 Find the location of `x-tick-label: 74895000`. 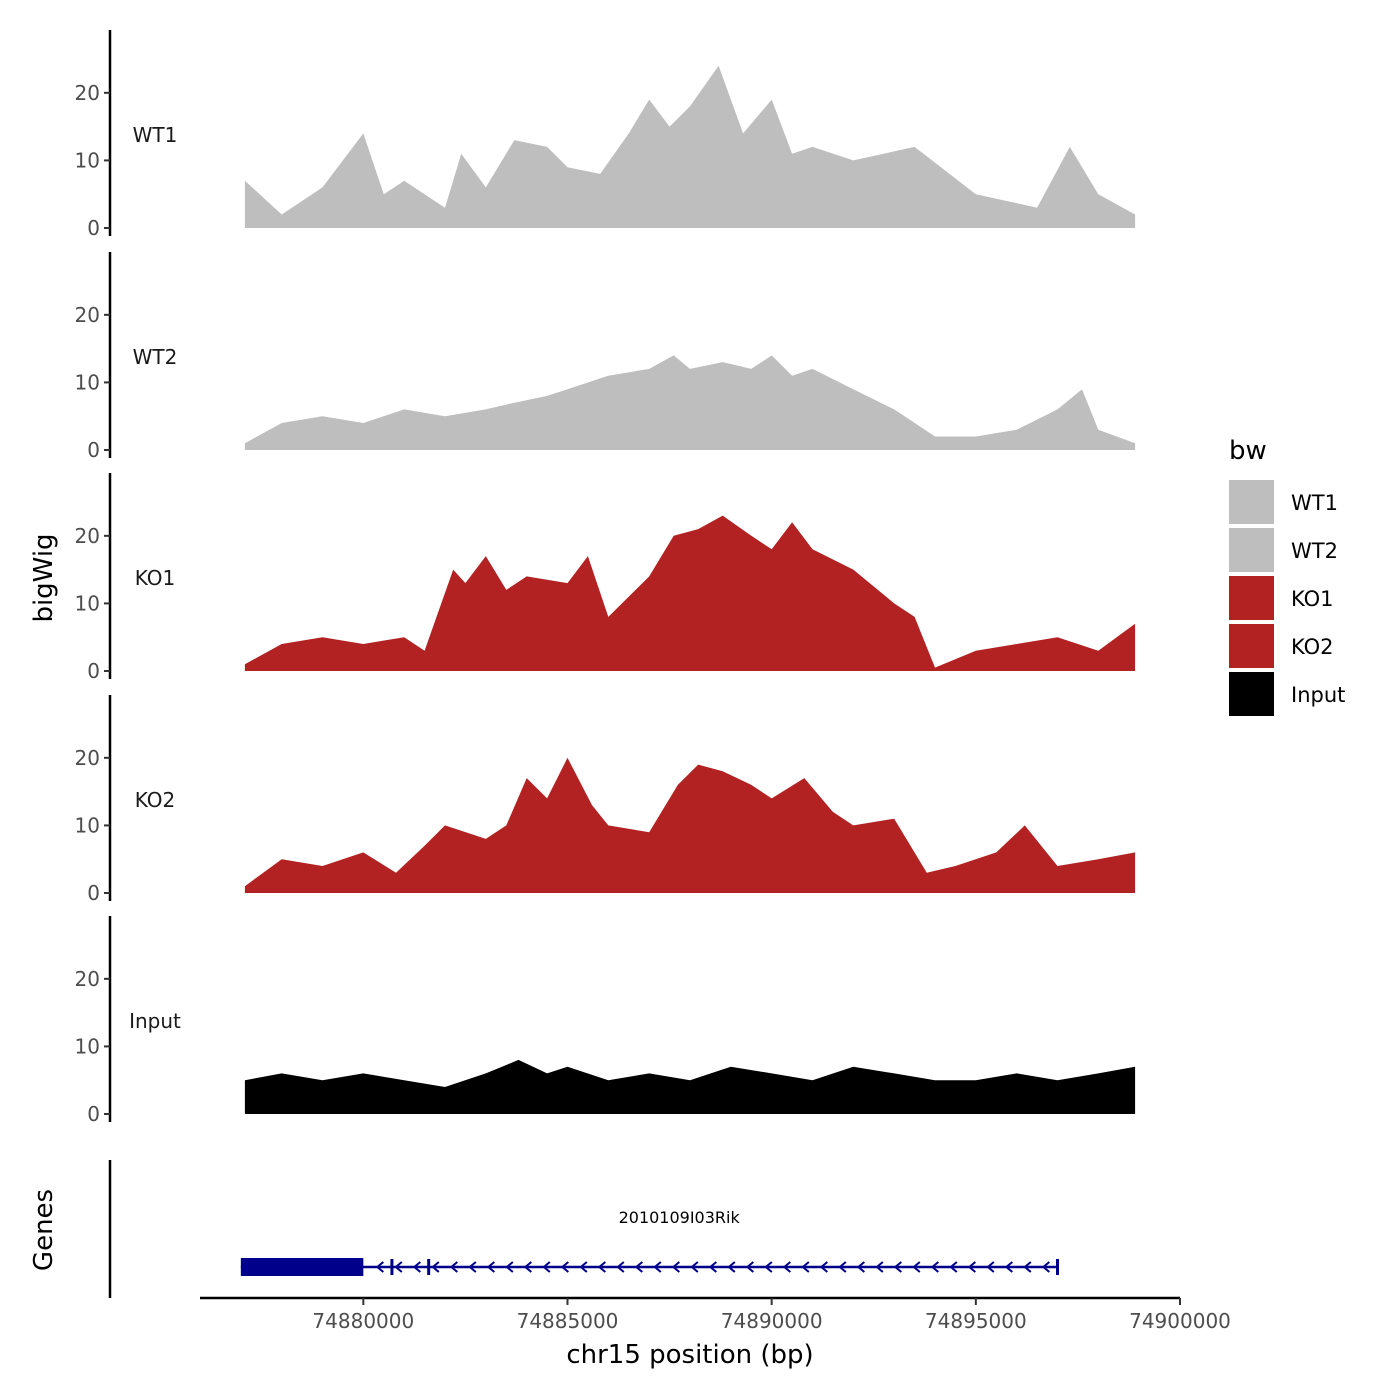

x-tick-label: 74895000 is located at coordinates (976, 1321).